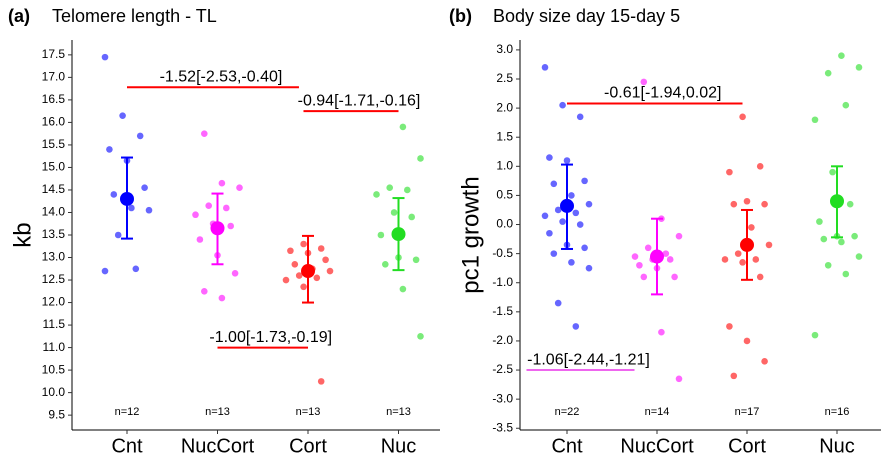  I want to click on y-tick-label: 12.5, so click(54, 279).